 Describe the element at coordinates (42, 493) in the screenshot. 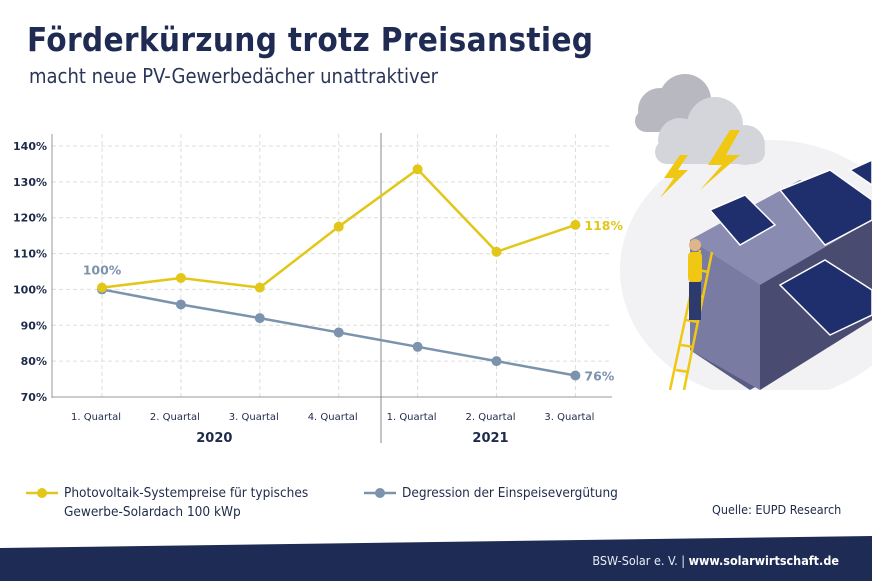

I see `legend-marker-yellow` at that location.